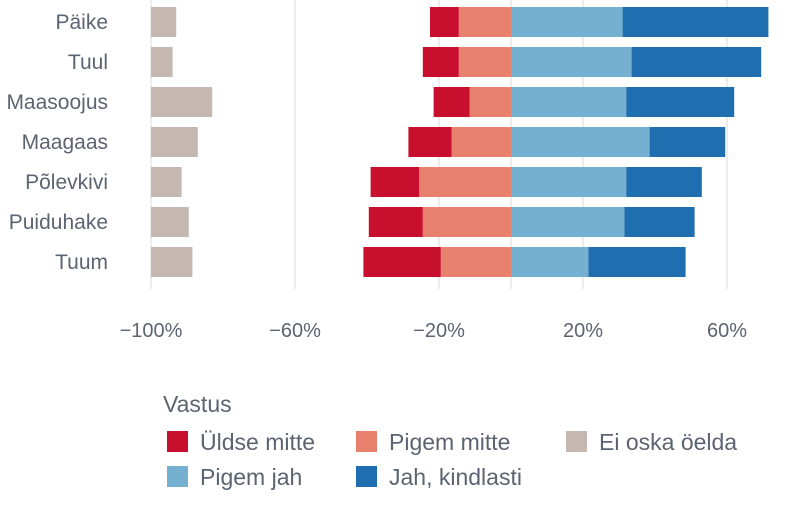 Image resolution: width=800 pixels, height=531 pixels. I want to click on legend-label: Pigem mitte, so click(449, 442).